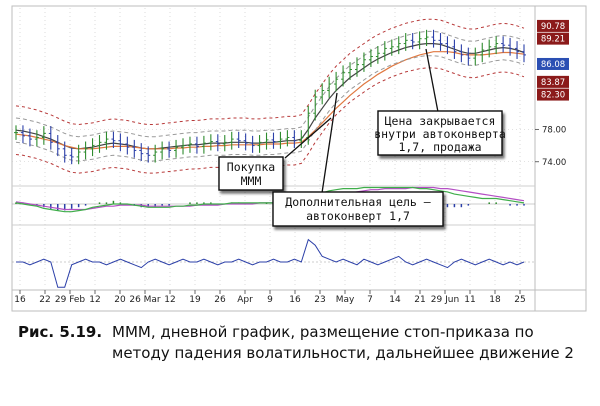 The image size is (600, 406). I want to click on price-tag-label: 89.21, so click(553, 40).